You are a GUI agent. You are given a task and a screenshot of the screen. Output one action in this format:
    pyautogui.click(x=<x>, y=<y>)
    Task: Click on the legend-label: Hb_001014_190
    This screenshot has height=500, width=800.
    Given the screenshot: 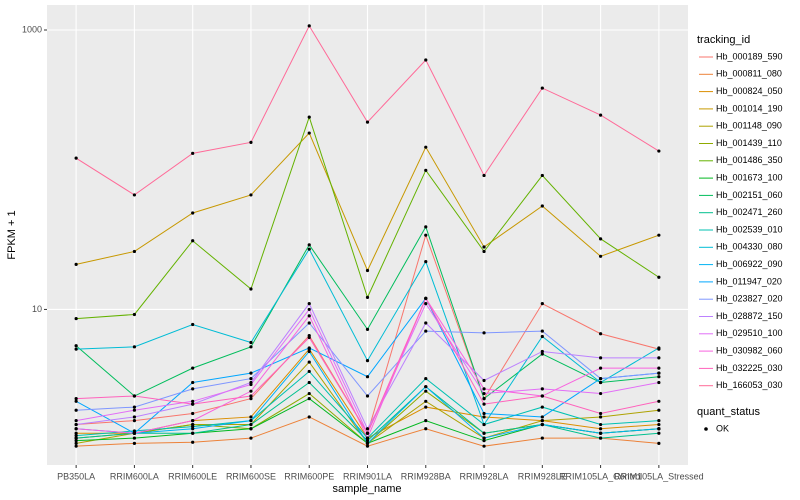 What is the action you would take?
    pyautogui.click(x=749, y=108)
    